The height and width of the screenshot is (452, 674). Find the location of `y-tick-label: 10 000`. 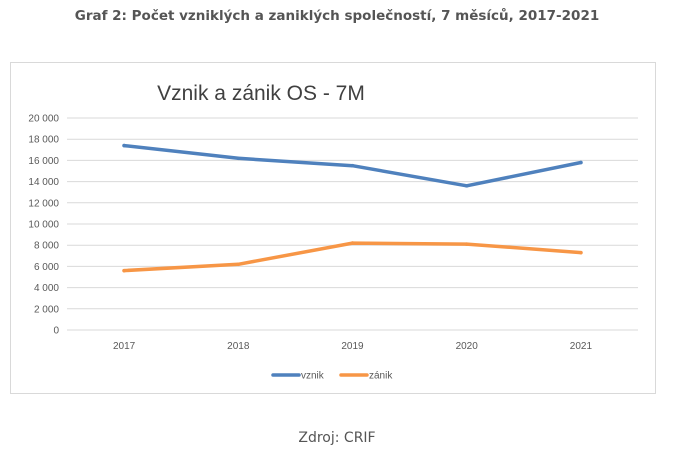

y-tick-label: 10 000 is located at coordinates (43, 225).